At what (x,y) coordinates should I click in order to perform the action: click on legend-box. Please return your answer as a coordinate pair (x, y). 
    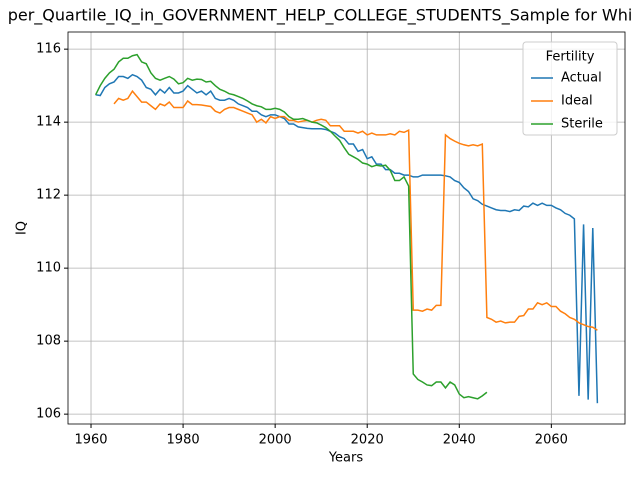
    Looking at the image, I should click on (570, 88).